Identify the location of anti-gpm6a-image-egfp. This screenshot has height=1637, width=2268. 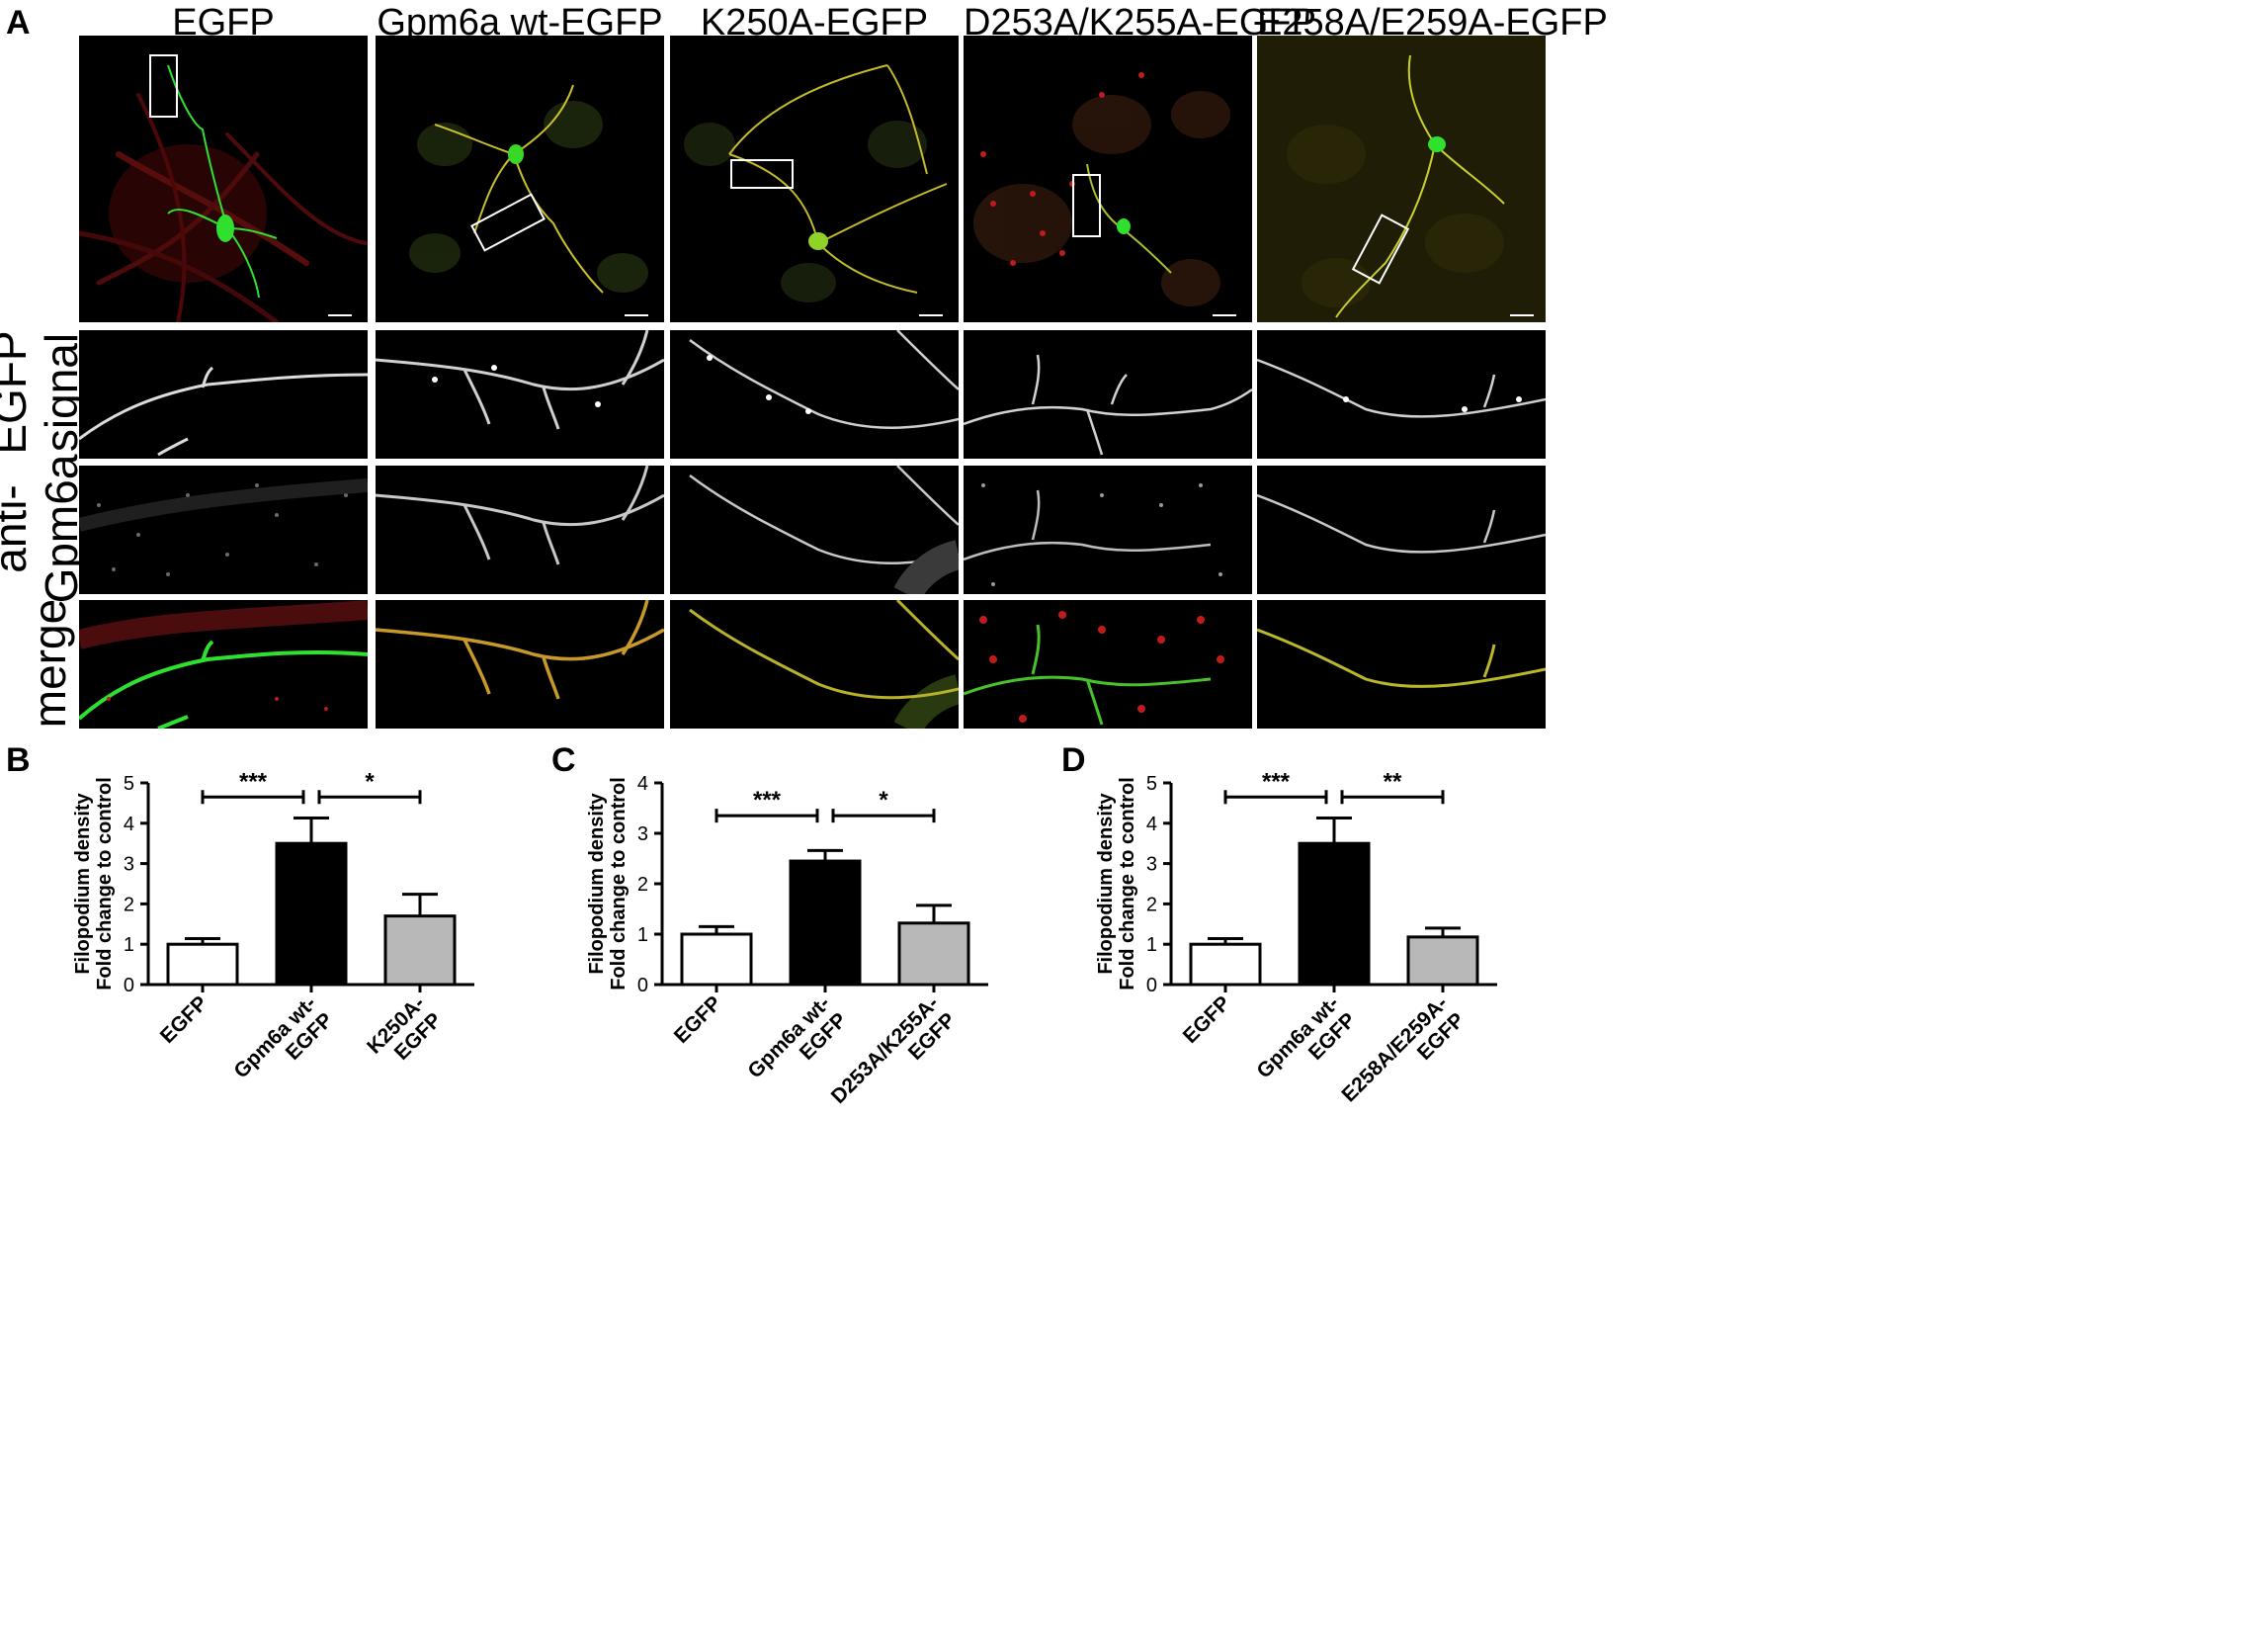
(223, 530).